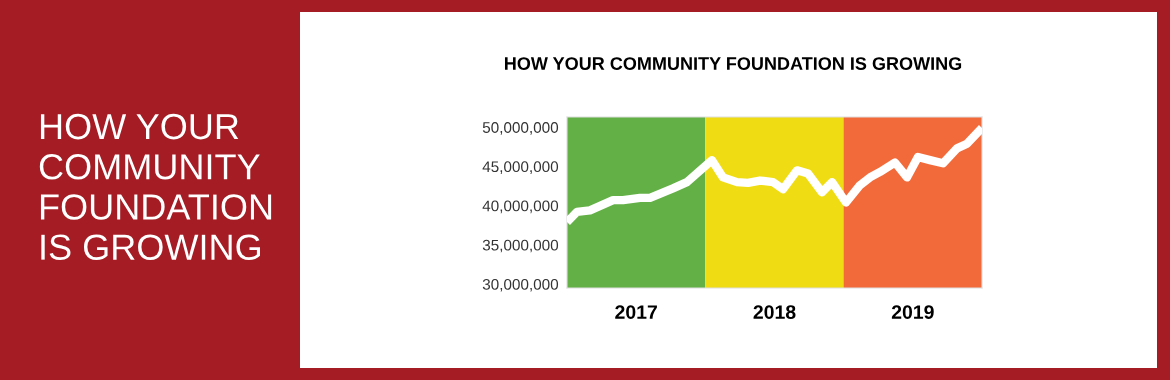 The height and width of the screenshot is (380, 1170). Describe the element at coordinates (155, 186) in the screenshot. I see `text: HOW YOUR COMMUNITY FOUNDATION IS GROWING` at that location.